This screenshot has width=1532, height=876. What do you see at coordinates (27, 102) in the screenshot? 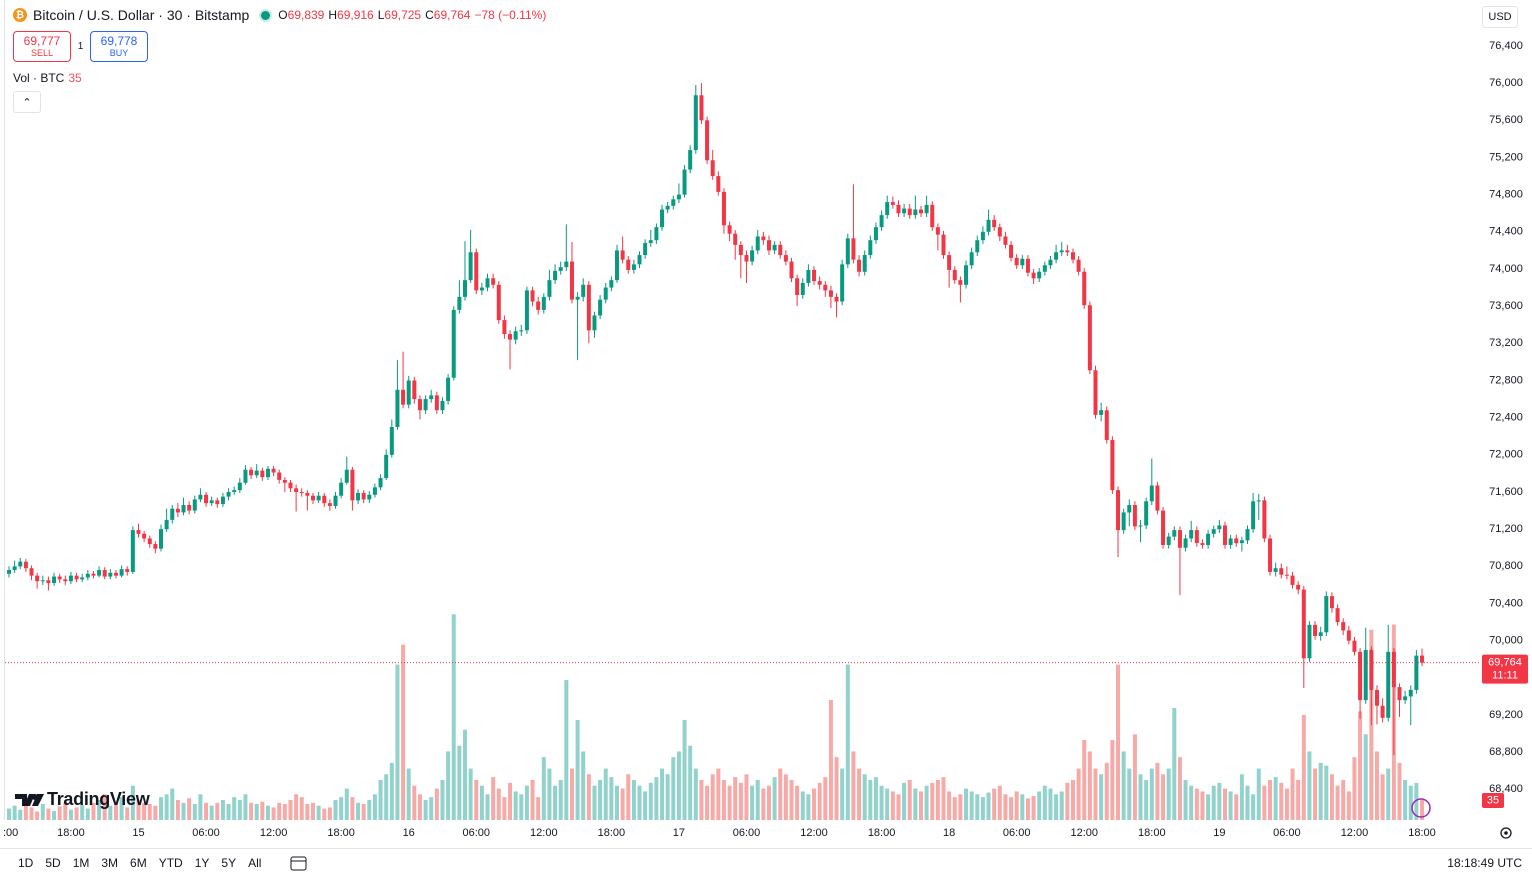
I see `collapse-button: ⌃` at bounding box center [27, 102].